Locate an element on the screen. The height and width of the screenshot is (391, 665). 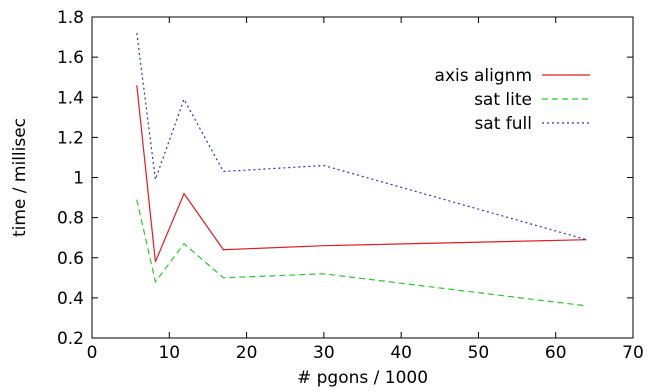
x-axis-label: # pgons / 1000 is located at coordinates (362, 378).